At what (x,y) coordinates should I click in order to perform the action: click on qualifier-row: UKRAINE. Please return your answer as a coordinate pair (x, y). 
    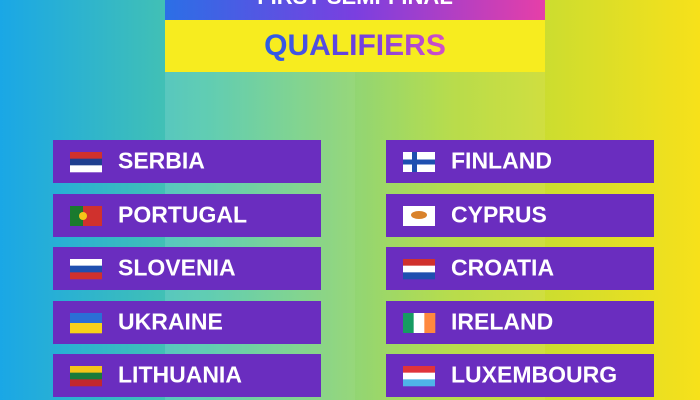
    Looking at the image, I should click on (187, 322).